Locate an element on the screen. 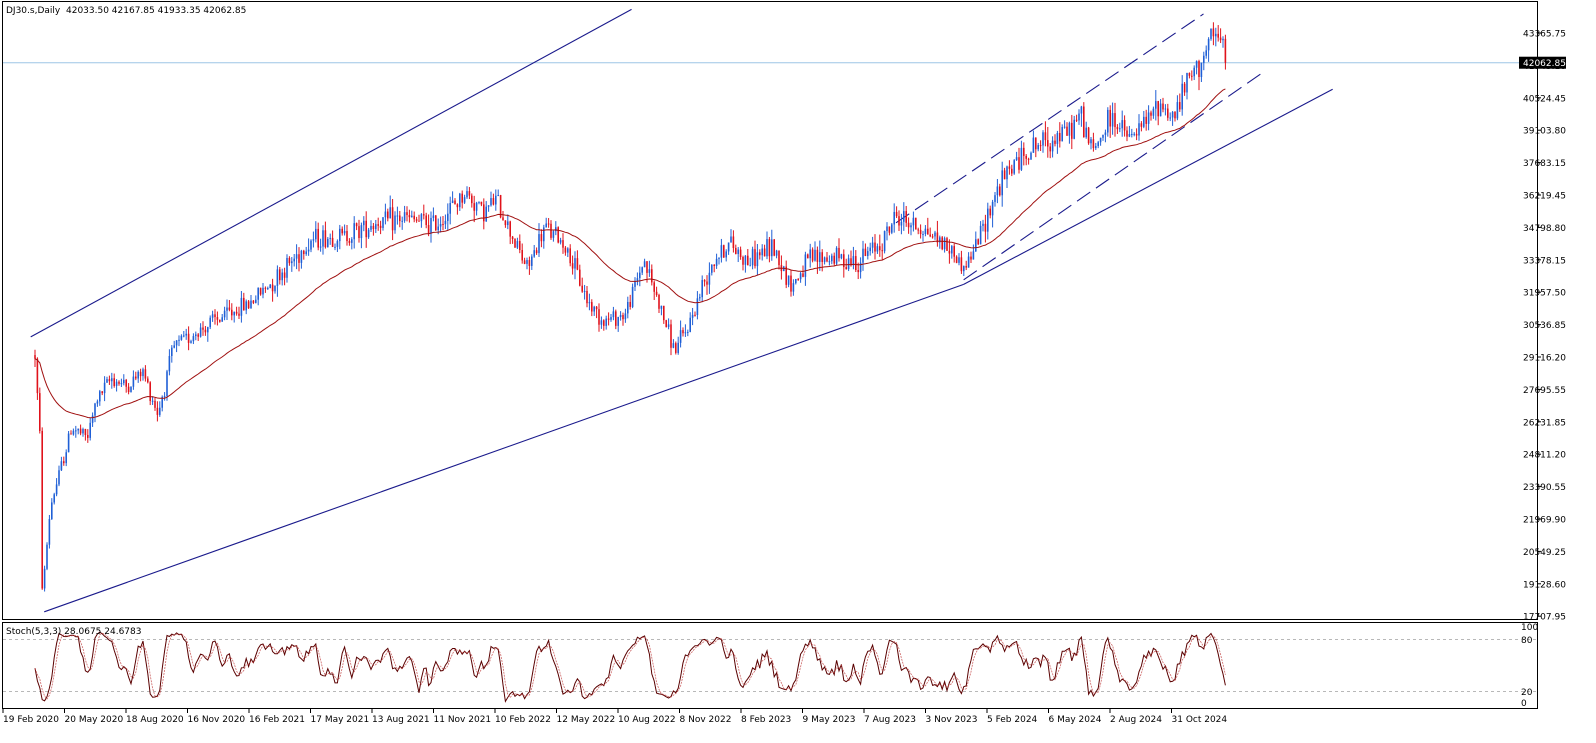 The image size is (1596, 743). time-axis-label: 12 May 2022 is located at coordinates (586, 720).